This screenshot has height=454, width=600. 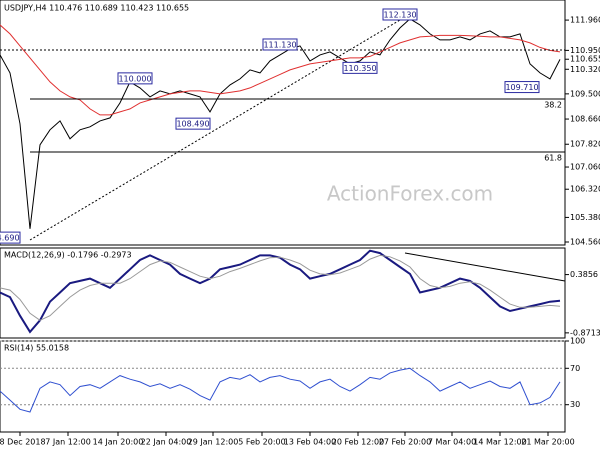 What do you see at coordinates (585, 93) in the screenshot?
I see `y-tick-label: 109.500` at bounding box center [585, 93].